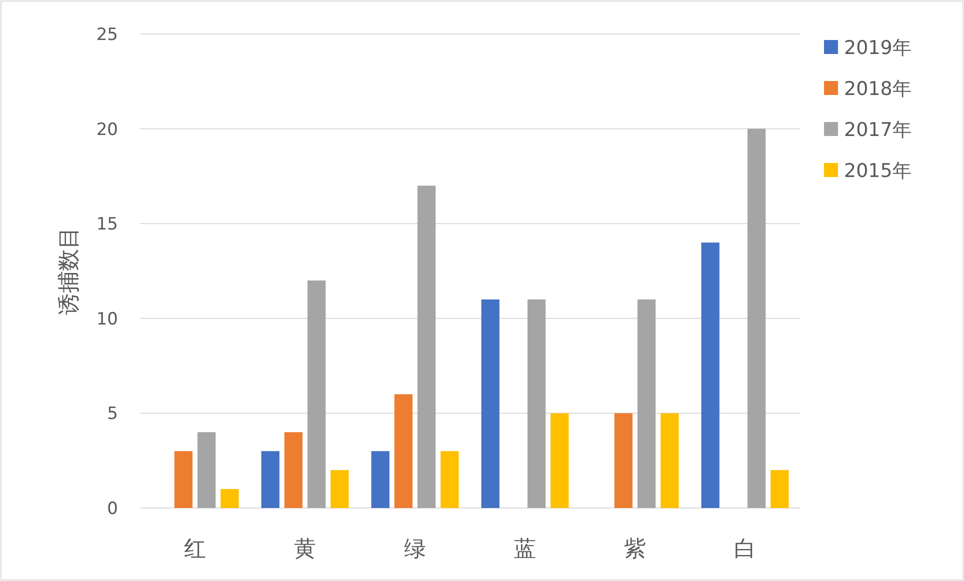 This screenshot has height=581, width=964. Describe the element at coordinates (878, 48) in the screenshot. I see `legend-label: 2019年` at that location.